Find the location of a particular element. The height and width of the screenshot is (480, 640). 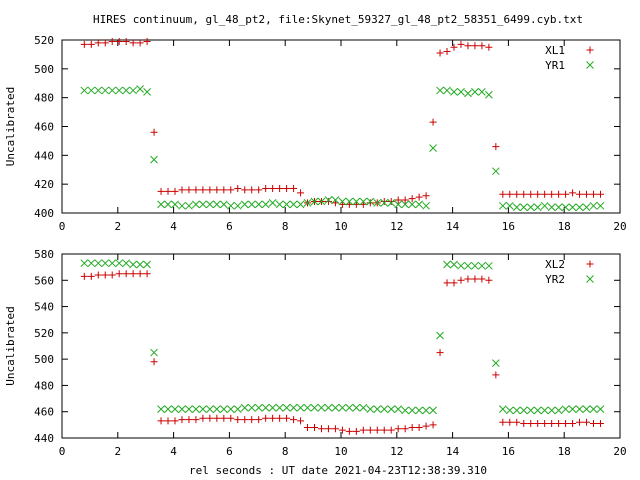

x-tick-label: 14 is located at coordinates (453, 226).